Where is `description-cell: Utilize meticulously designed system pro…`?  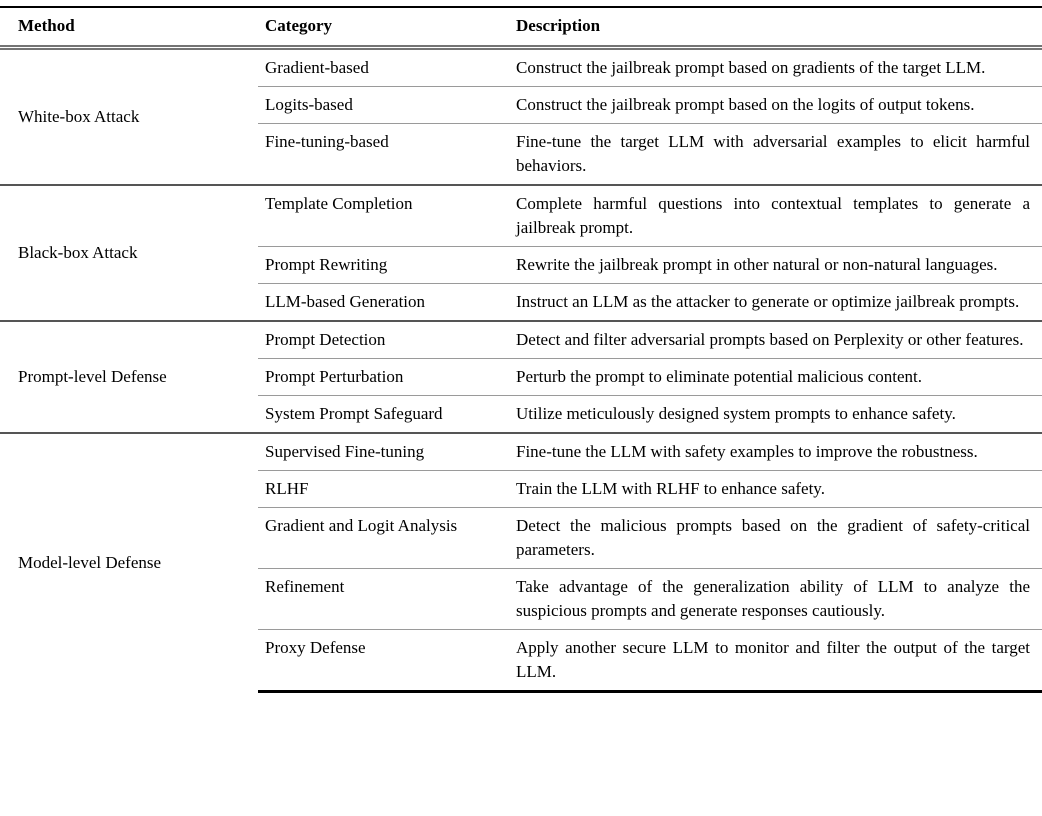
description-cell: Utilize meticulously designed system pro… is located at coordinates (775, 414).